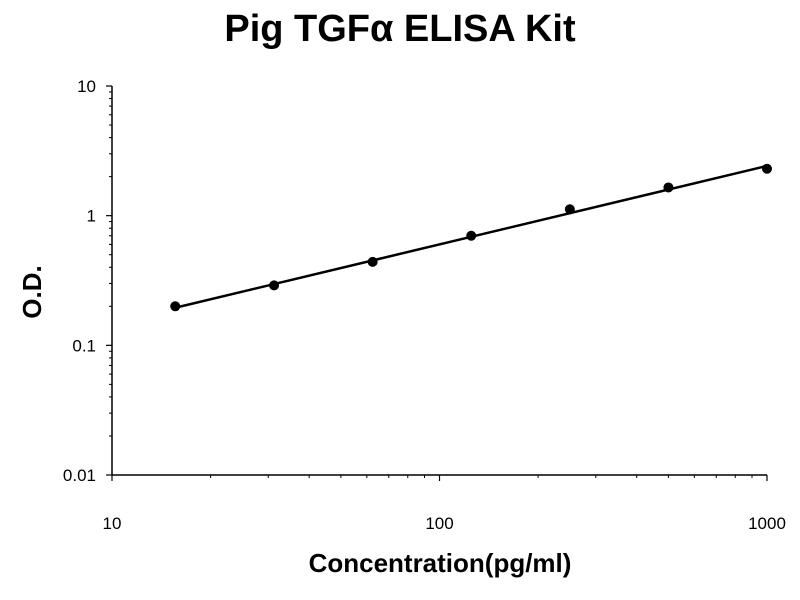 The image size is (800, 600). Describe the element at coordinates (112, 523) in the screenshot. I see `x-tick-label: 10` at that location.